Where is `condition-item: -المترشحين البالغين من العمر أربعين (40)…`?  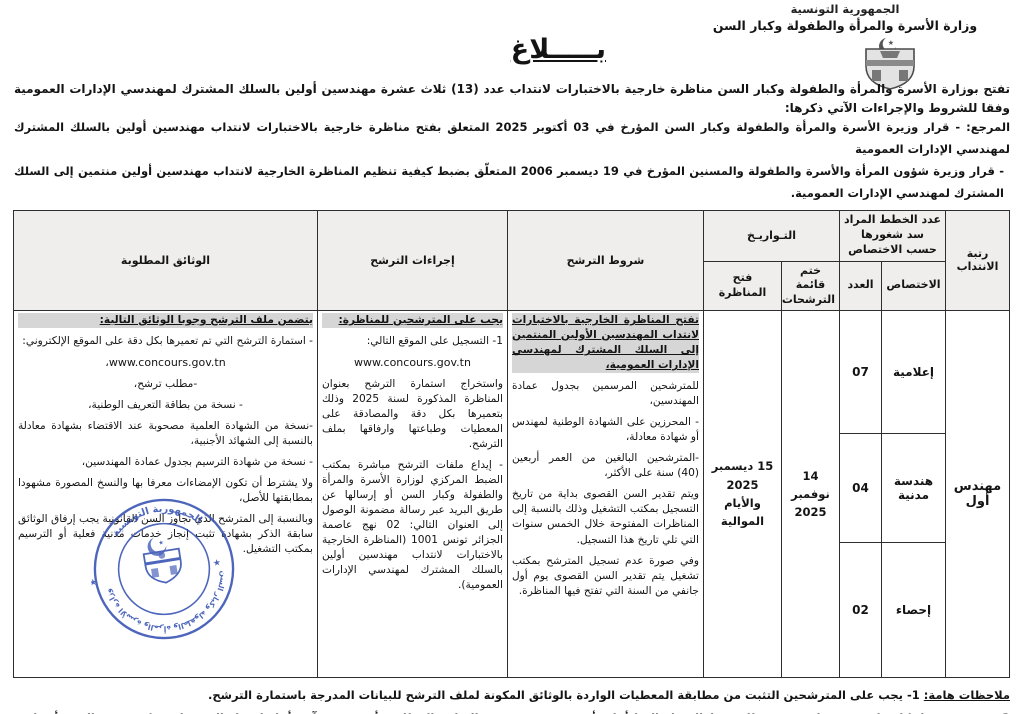
condition-item: -المترشحين البالغين من العمر أربعين (40)… is located at coordinates (605, 466).